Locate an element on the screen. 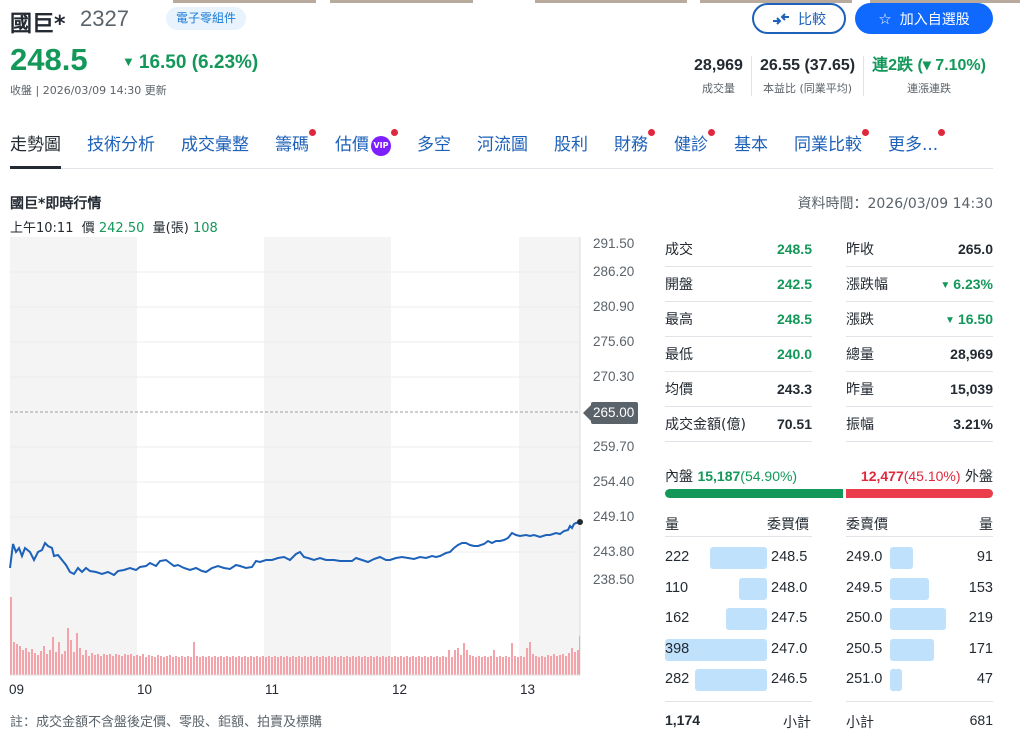 Image resolution: width=1024 pixels, height=749 pixels. quote-value: ▼ 16.50 is located at coordinates (969, 319).